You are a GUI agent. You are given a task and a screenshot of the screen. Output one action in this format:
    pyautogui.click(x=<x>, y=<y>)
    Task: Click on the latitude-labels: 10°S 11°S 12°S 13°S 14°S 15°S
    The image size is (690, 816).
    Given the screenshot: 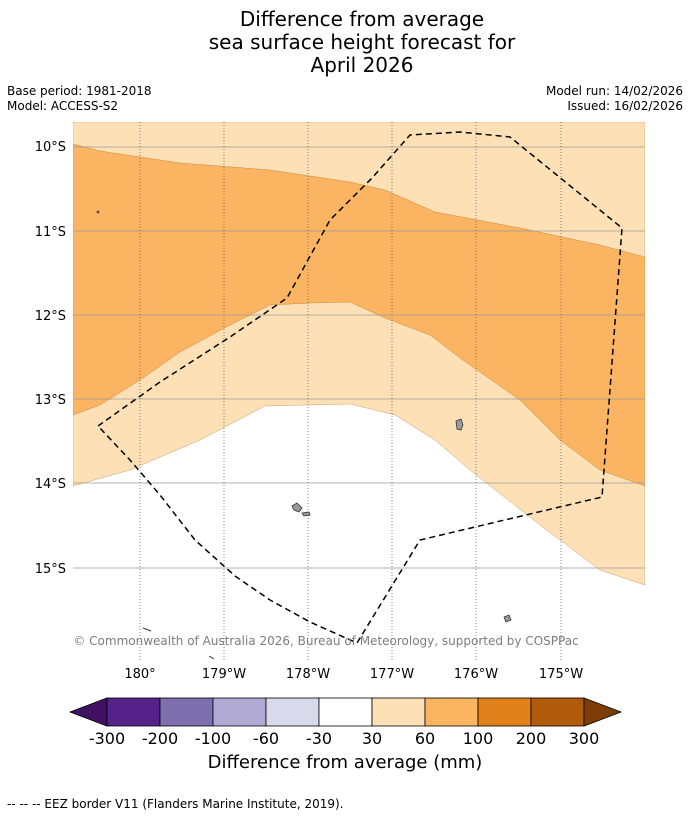 What is the action you would take?
    pyautogui.click(x=50, y=358)
    